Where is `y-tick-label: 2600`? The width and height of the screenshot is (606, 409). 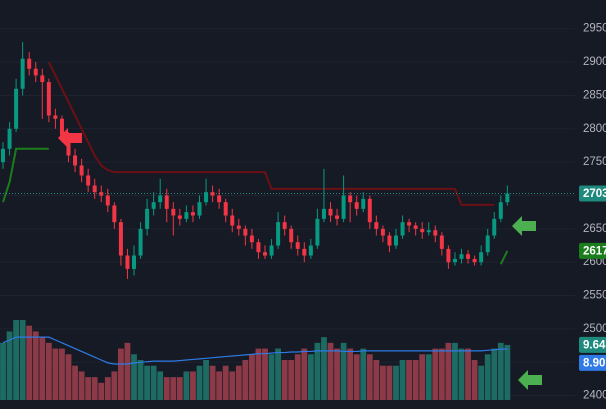 y-tick-label: 2600 is located at coordinates (594, 262).